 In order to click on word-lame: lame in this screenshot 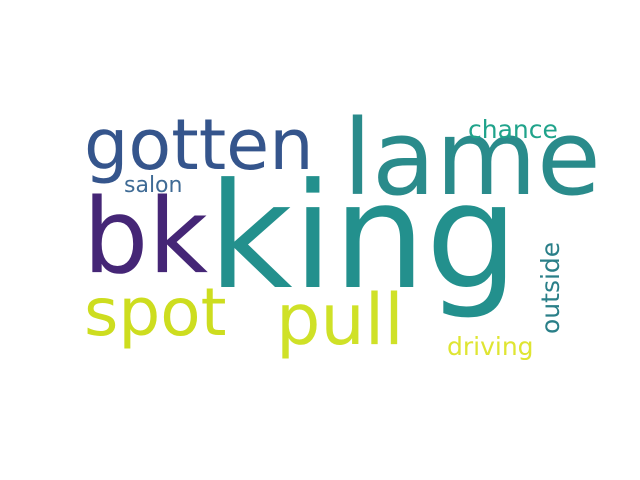, I will do `click(472, 158)`.